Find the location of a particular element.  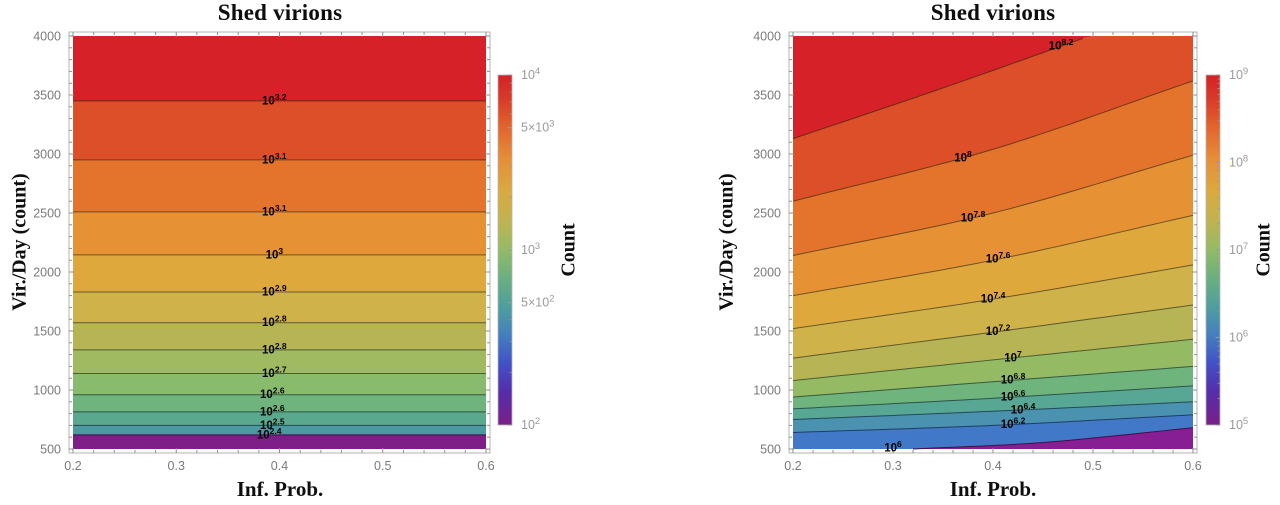

plot-title-right: Shed virions is located at coordinates (993, 12).